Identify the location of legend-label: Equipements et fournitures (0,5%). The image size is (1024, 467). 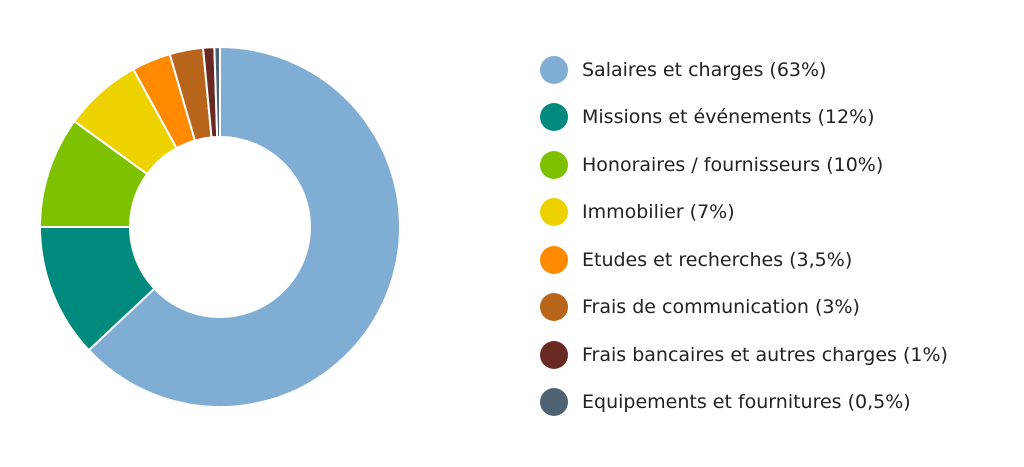
(746, 402).